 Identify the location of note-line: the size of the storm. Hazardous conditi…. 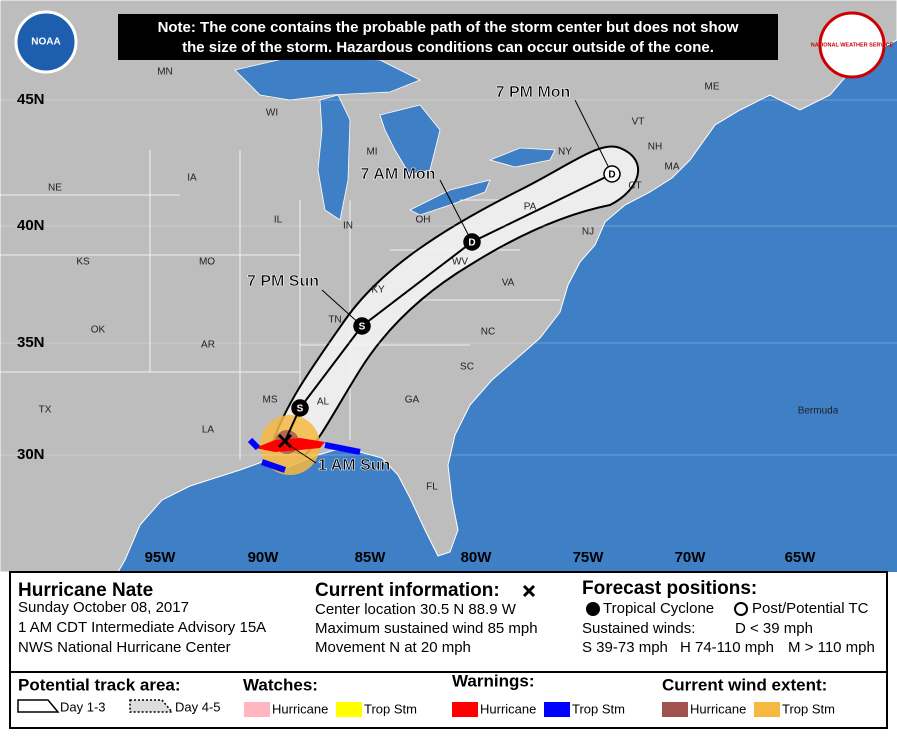
(448, 47).